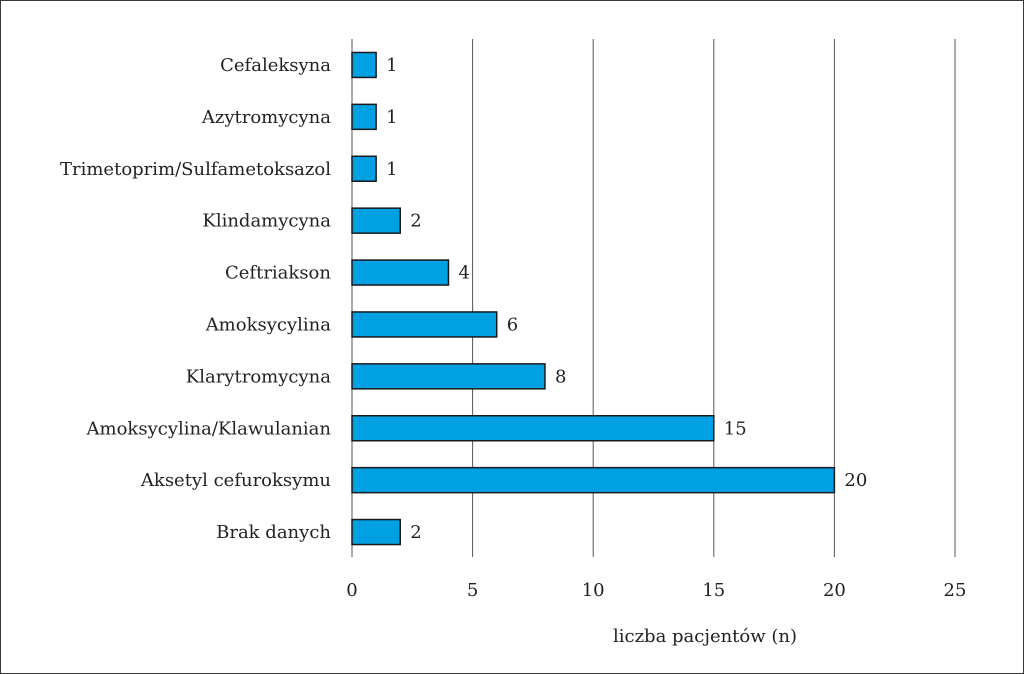 The image size is (1024, 674). I want to click on x-tick-label: 15, so click(713, 590).